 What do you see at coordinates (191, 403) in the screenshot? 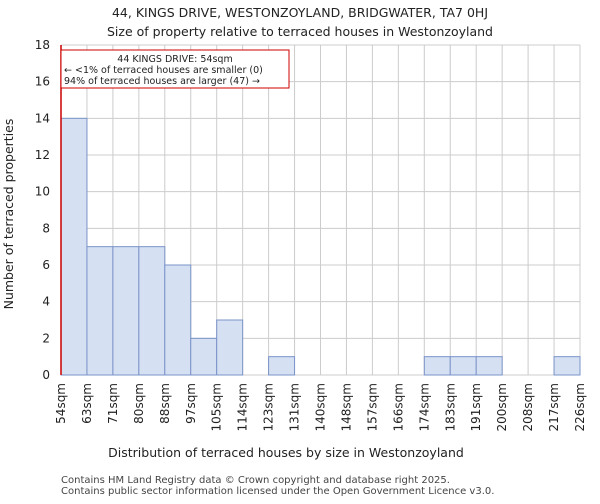
I see `x-tick-label: 97sqm` at bounding box center [191, 403].